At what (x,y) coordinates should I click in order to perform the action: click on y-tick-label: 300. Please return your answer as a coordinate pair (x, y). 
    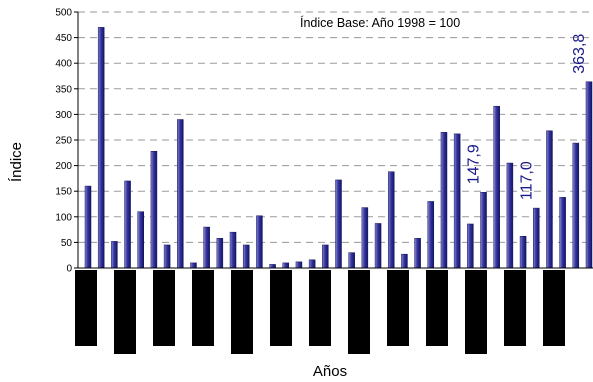
    Looking at the image, I should click on (63, 115).